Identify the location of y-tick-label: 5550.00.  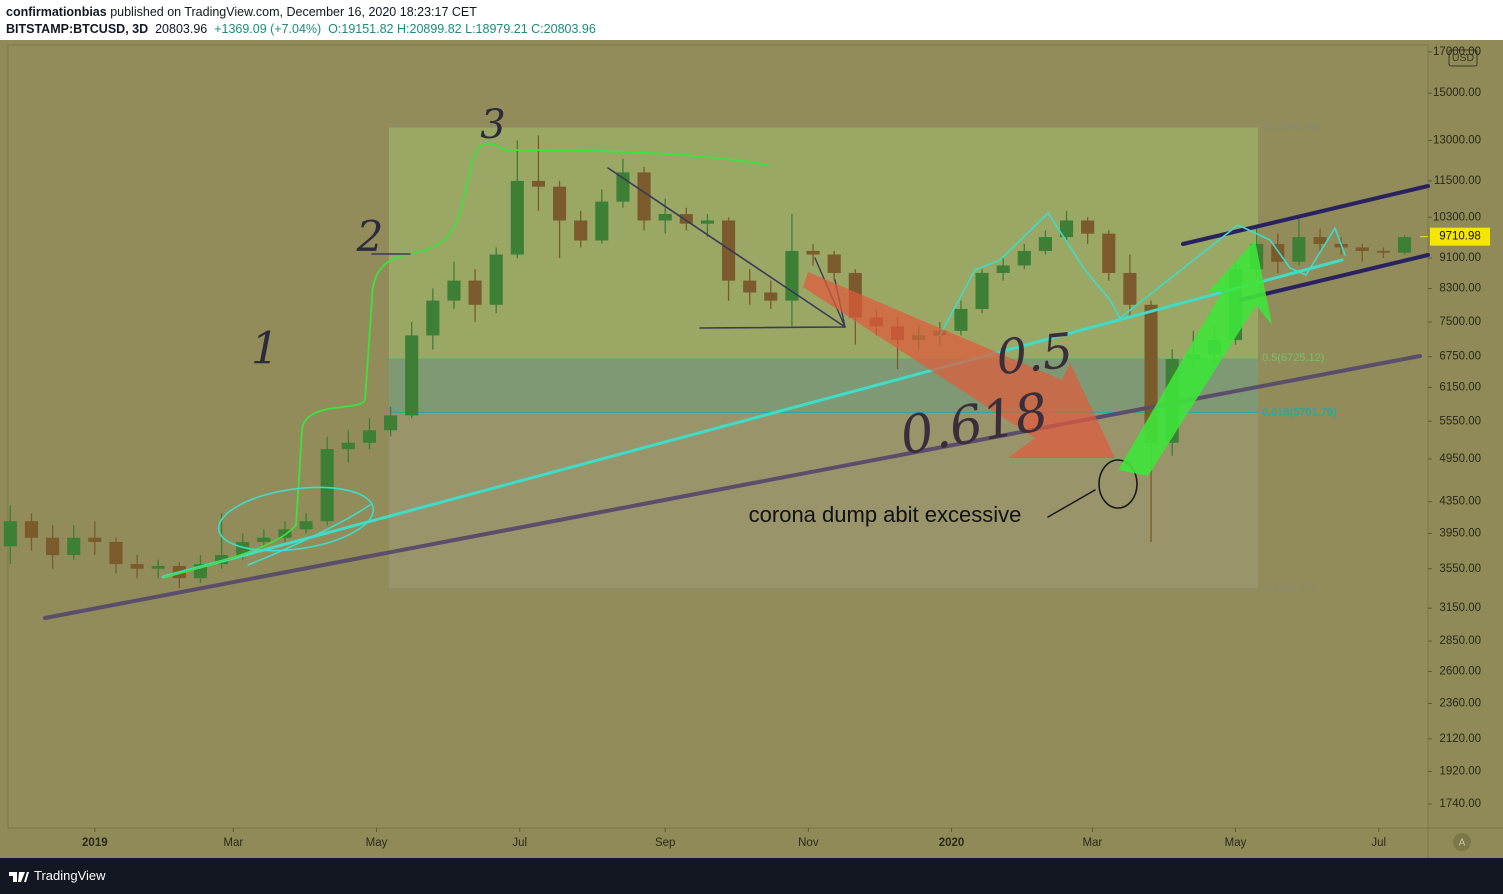
(1460, 421).